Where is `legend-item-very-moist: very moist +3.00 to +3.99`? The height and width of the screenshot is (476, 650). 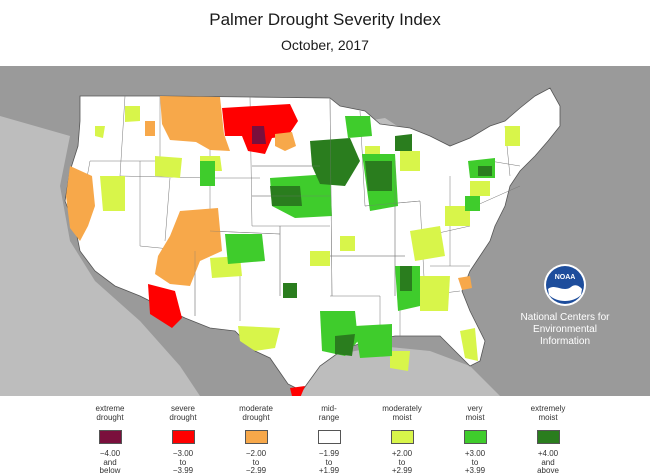
legend-item-very-moist: very moist +3.00 to +3.99 is located at coordinates (475, 440).